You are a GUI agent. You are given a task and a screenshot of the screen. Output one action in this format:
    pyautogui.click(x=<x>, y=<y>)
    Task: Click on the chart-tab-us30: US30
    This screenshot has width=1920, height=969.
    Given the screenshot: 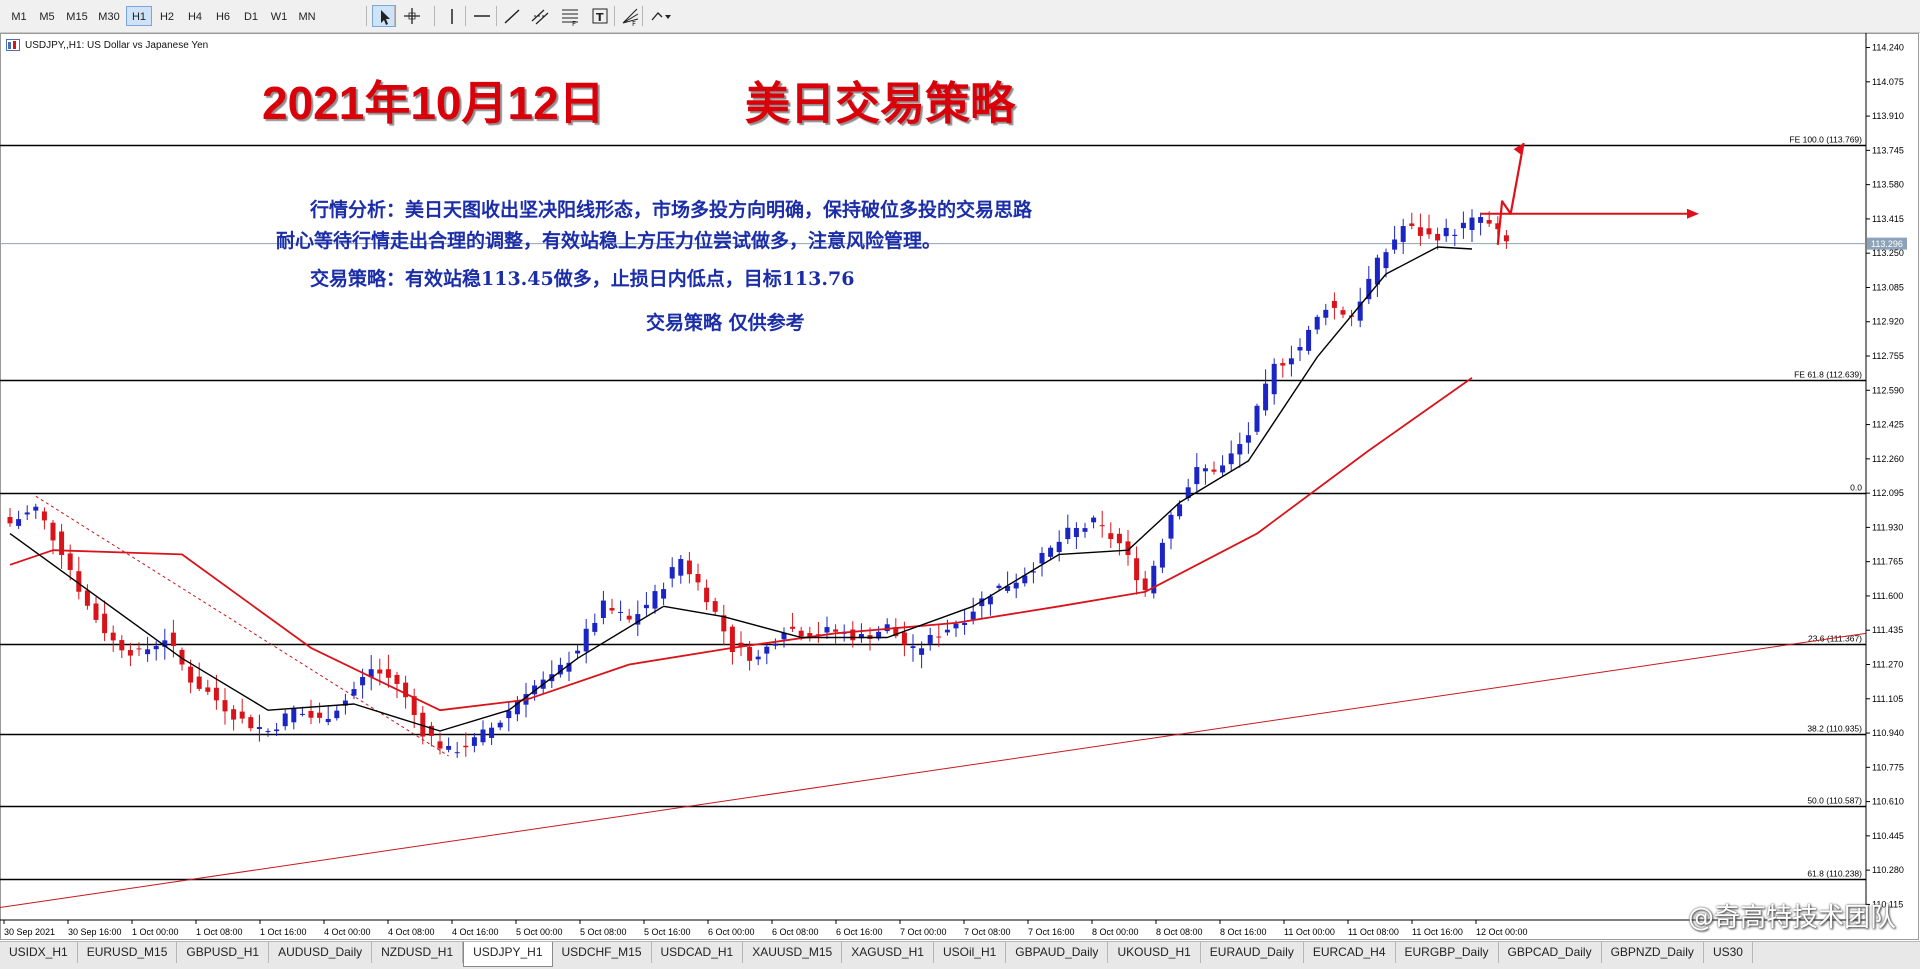 What is the action you would take?
    pyautogui.click(x=1728, y=952)
    